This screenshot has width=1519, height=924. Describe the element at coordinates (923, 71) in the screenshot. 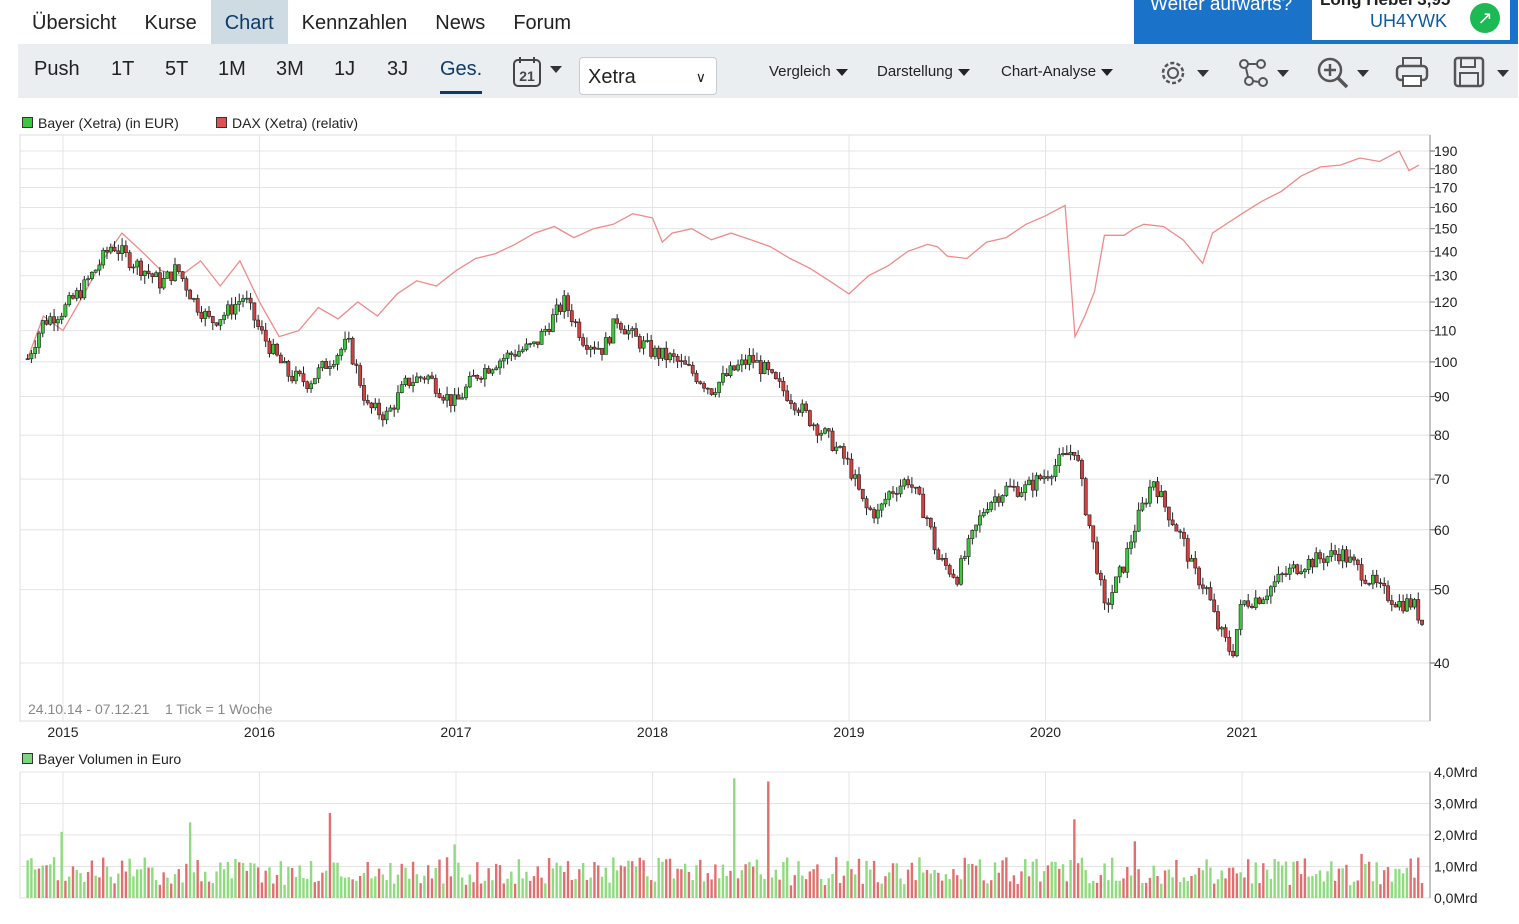

I see `darstellung-dropdown: Darstellung` at that location.